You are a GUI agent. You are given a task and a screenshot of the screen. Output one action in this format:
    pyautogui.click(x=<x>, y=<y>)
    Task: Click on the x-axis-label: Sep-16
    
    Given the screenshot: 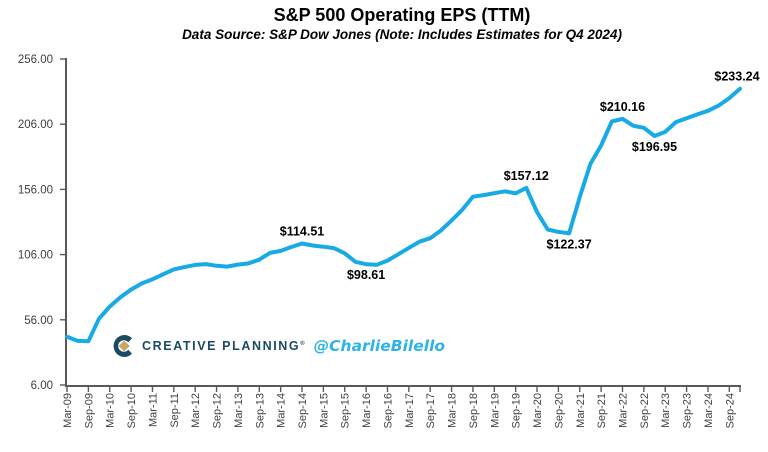 What is the action you would take?
    pyautogui.click(x=389, y=410)
    